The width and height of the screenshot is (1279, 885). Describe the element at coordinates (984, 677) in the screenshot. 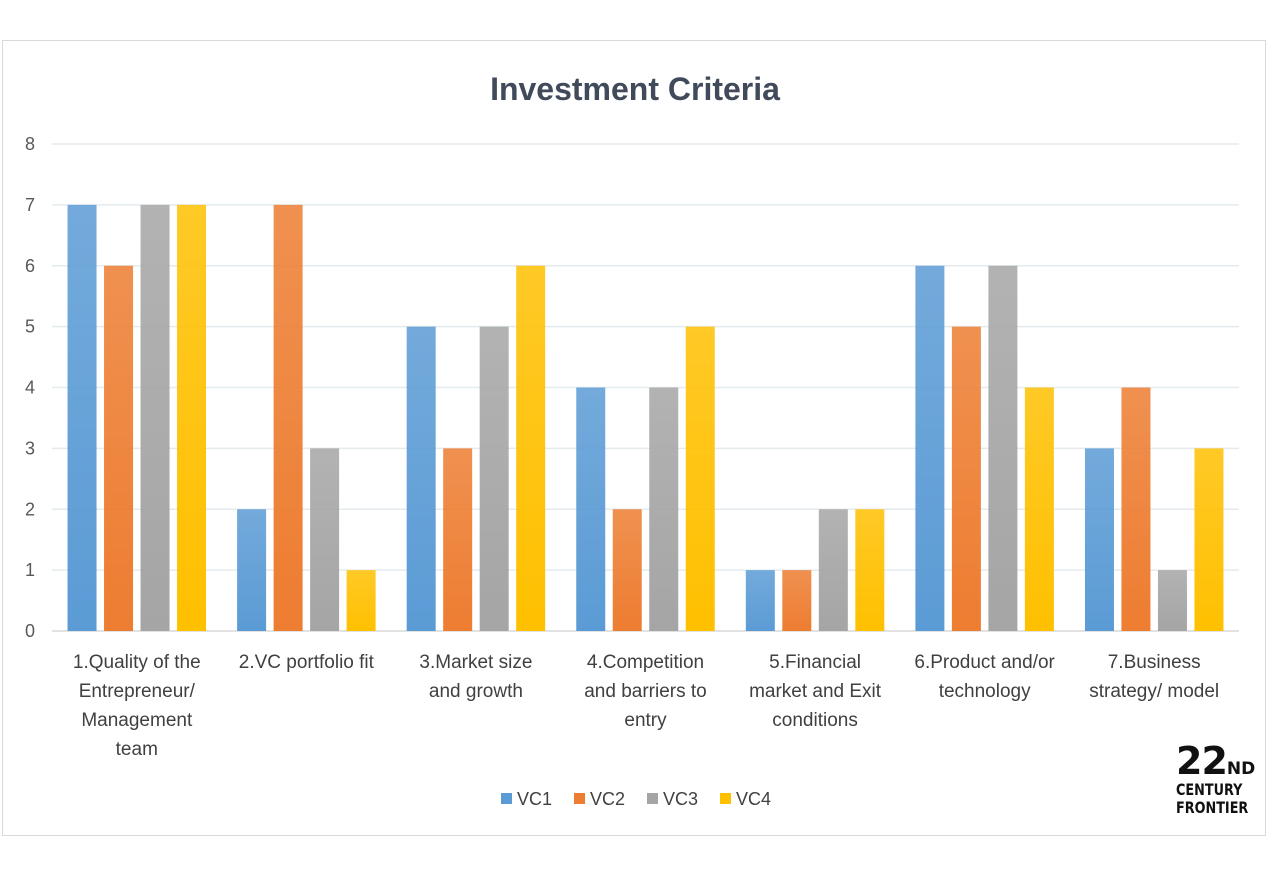

I see `x-tick-label: 6.Product and/or technology` at that location.